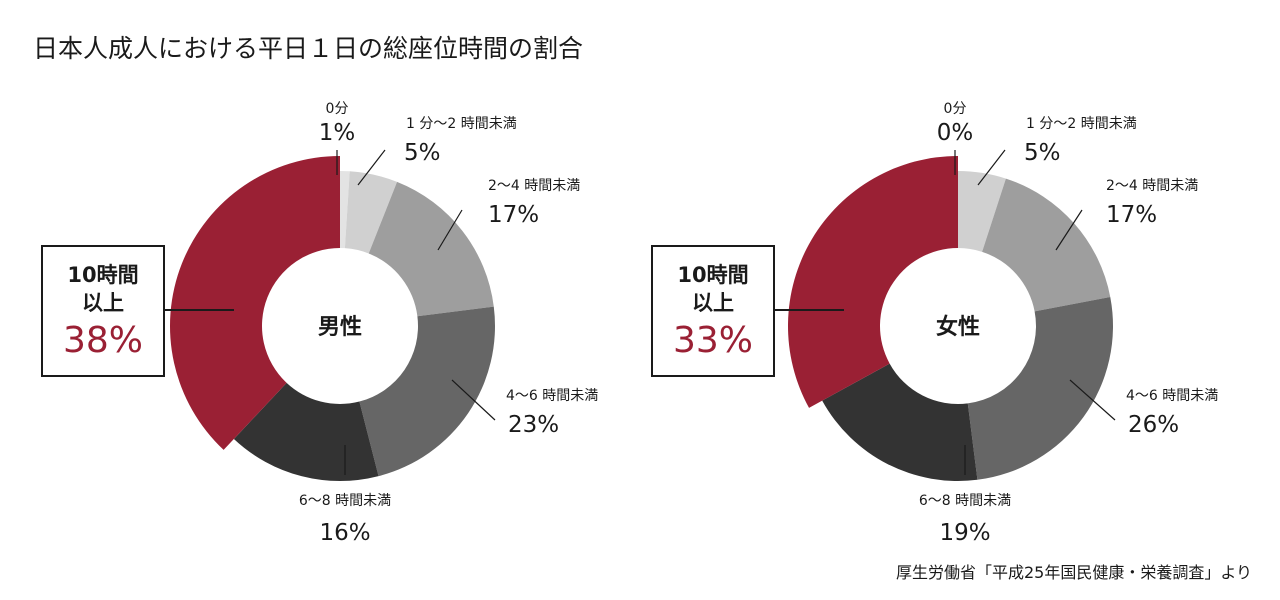 The height and width of the screenshot is (600, 1280). I want to click on value-label-1-2: 17%, so click(1131, 215).